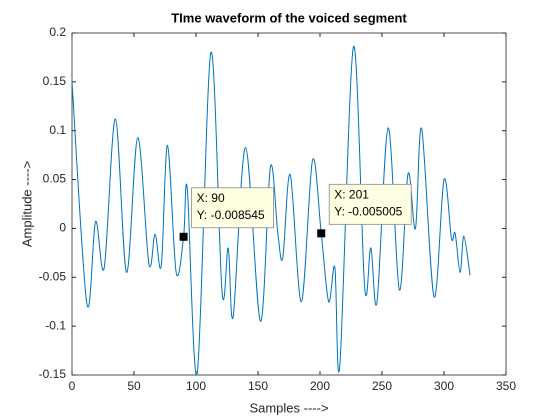 This screenshot has width=560, height=420. I want to click on y-tick-label: -0.15, so click(53, 374).